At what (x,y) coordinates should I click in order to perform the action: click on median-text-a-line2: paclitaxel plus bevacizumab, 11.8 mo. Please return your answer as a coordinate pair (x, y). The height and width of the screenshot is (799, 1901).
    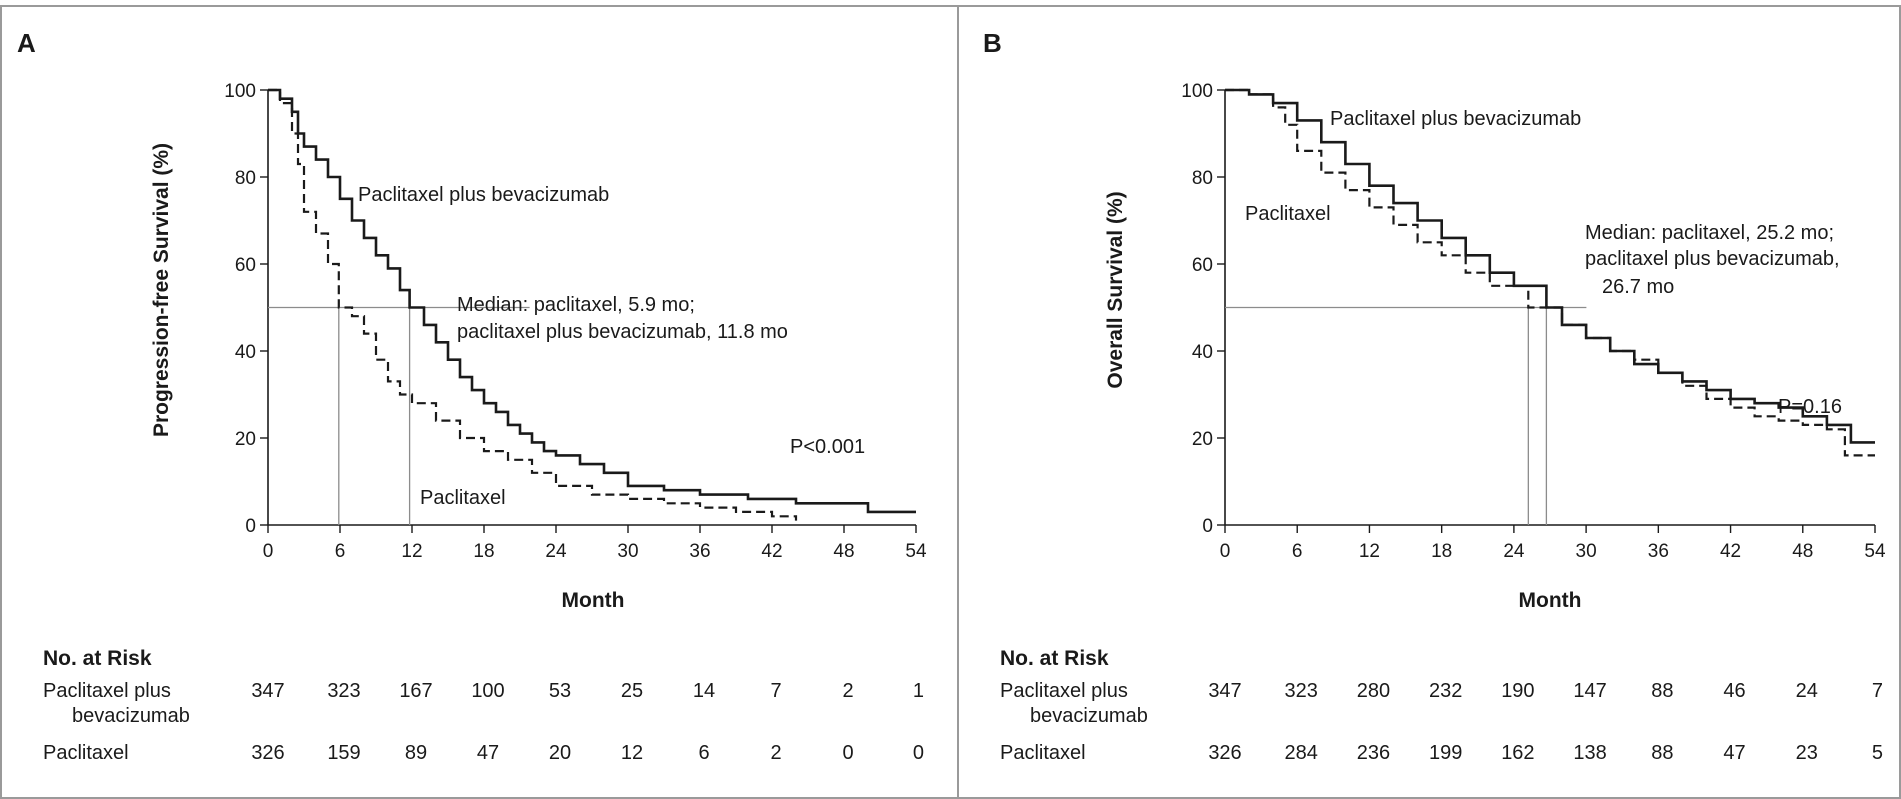
    Looking at the image, I should click on (622, 332).